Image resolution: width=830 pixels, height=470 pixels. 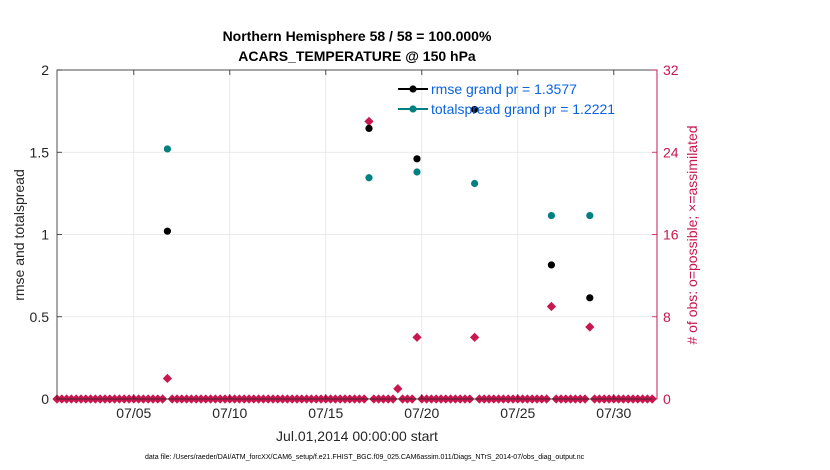 I want to click on x-tick-label: 07/20, so click(x=421, y=413).